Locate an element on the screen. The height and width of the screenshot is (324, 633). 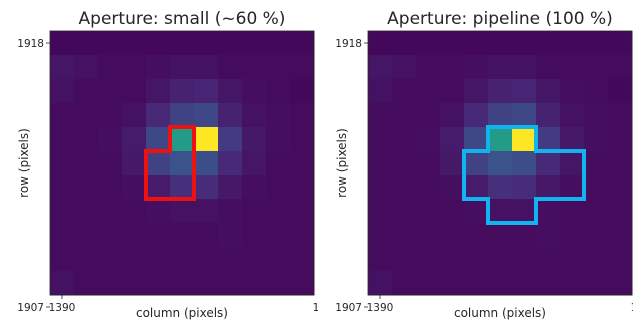
aperture-outline is located at coordinates (524, 175).